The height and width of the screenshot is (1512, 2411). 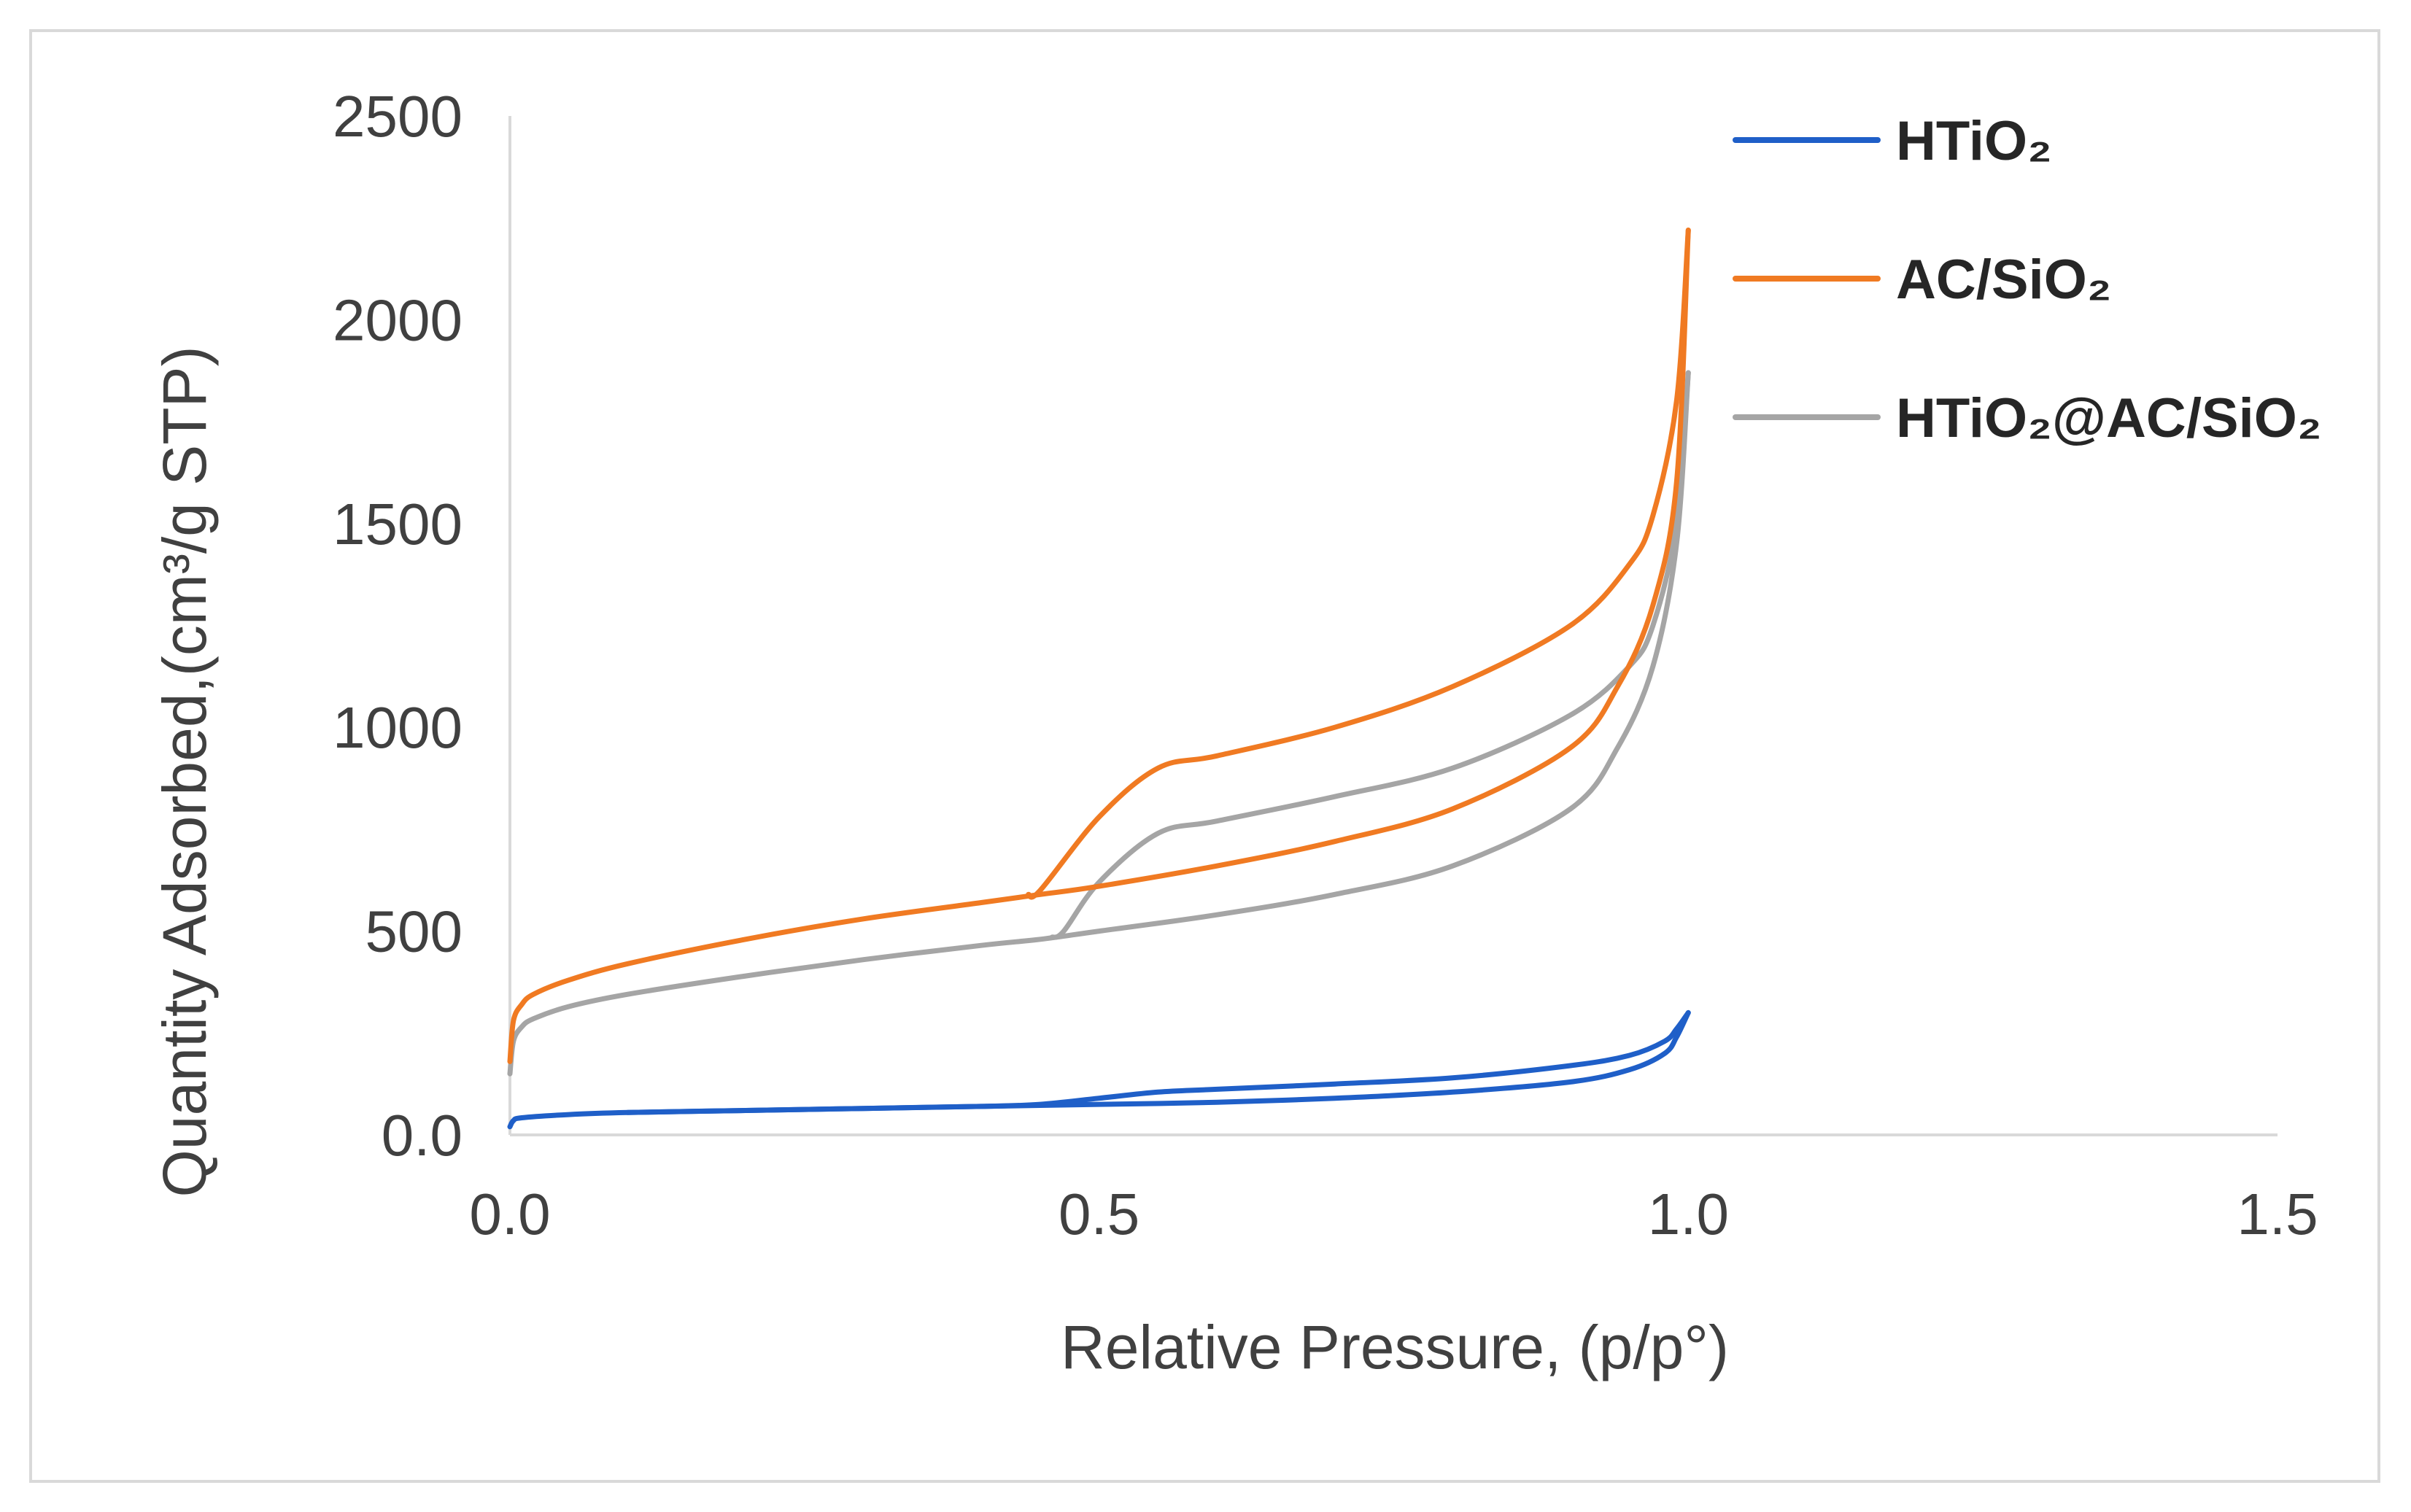 I want to click on x-tick-label: 1.5, so click(x=2277, y=1215).